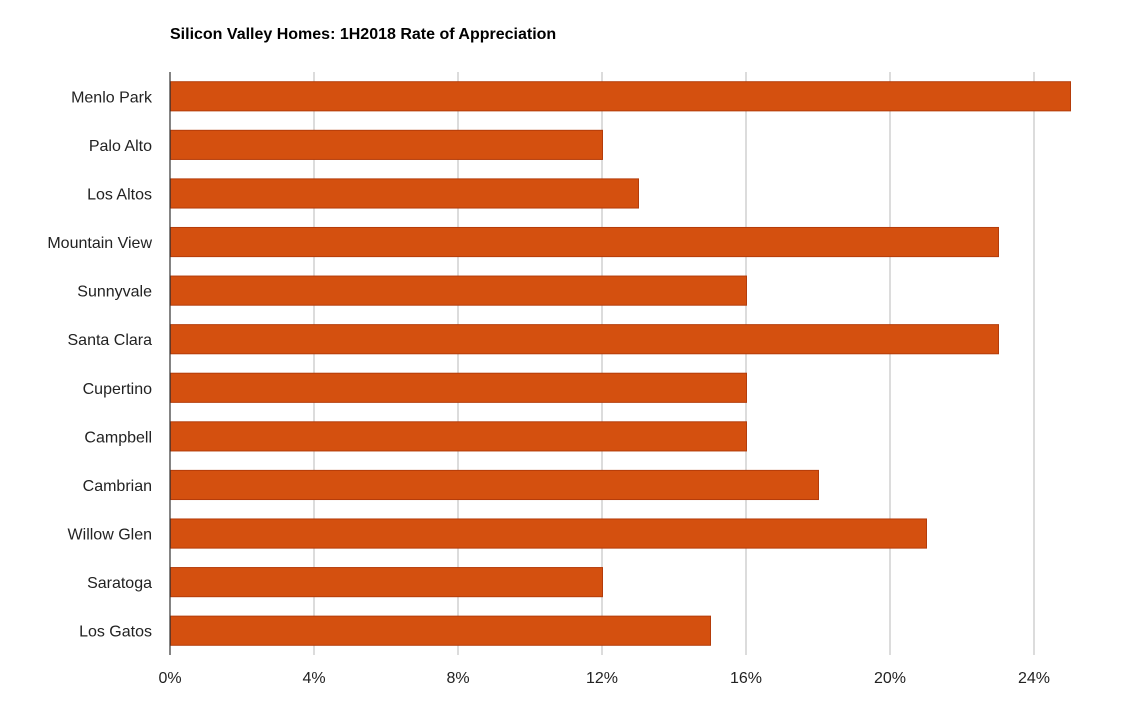 The image size is (1147, 719). I want to click on x-tick-label: 12%, so click(602, 678).